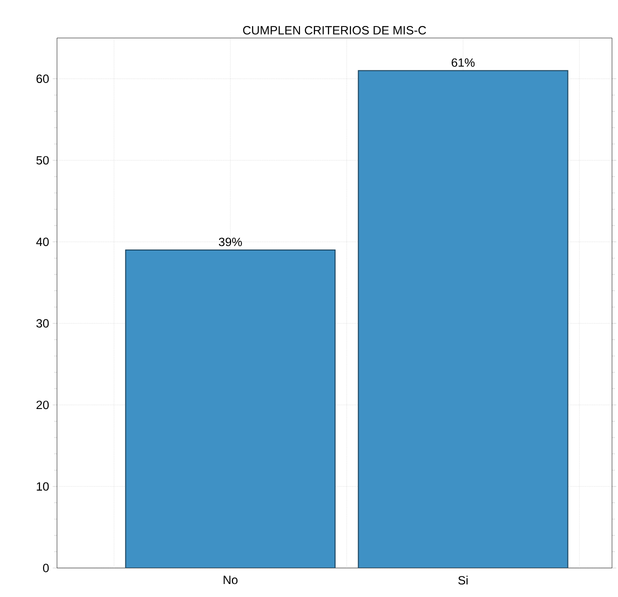  Describe the element at coordinates (463, 62) in the screenshot. I see `data-label: 61%` at that location.